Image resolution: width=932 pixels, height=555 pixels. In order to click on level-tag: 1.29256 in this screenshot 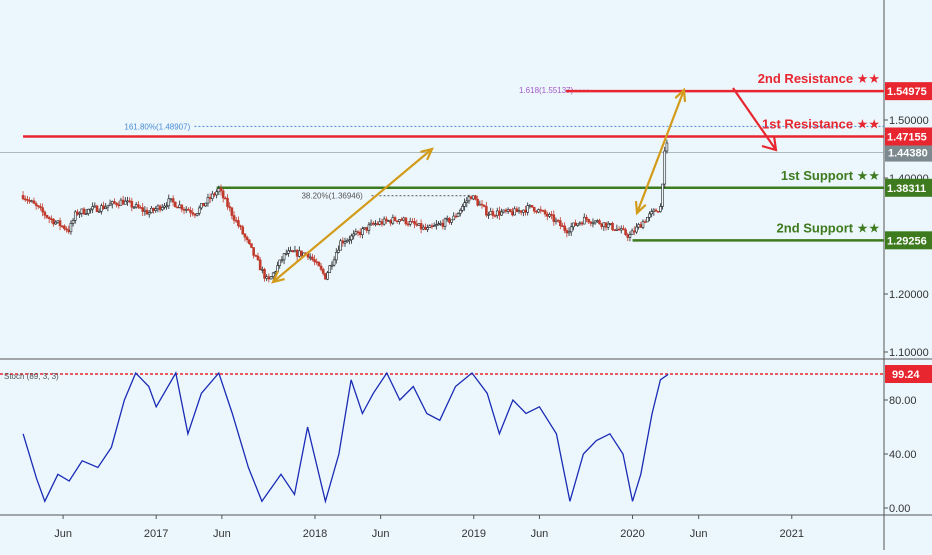, I will do `click(908, 240)`.